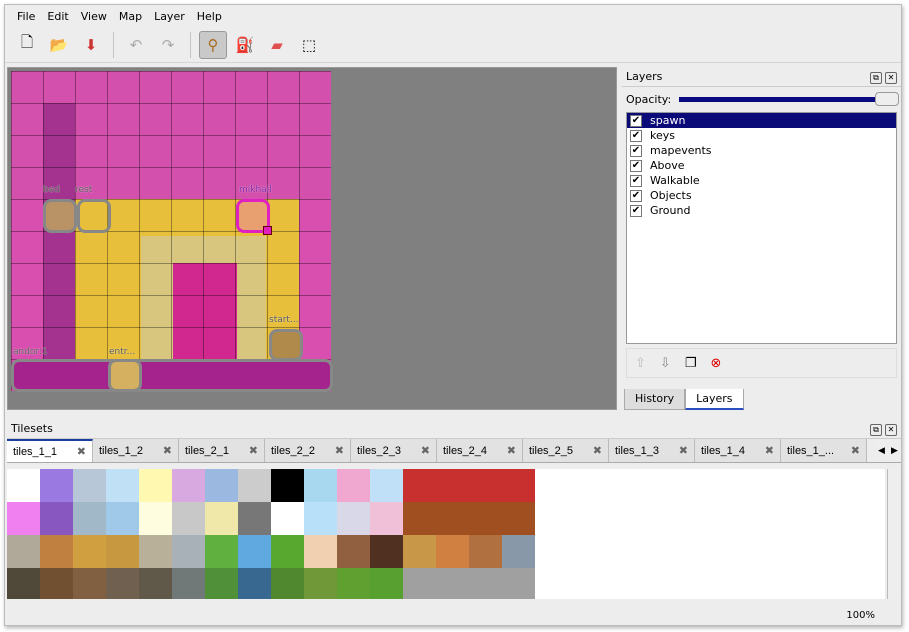 This screenshot has height=632, width=909. Describe the element at coordinates (168, 44) in the screenshot. I see `redo-icon: ↷` at that location.